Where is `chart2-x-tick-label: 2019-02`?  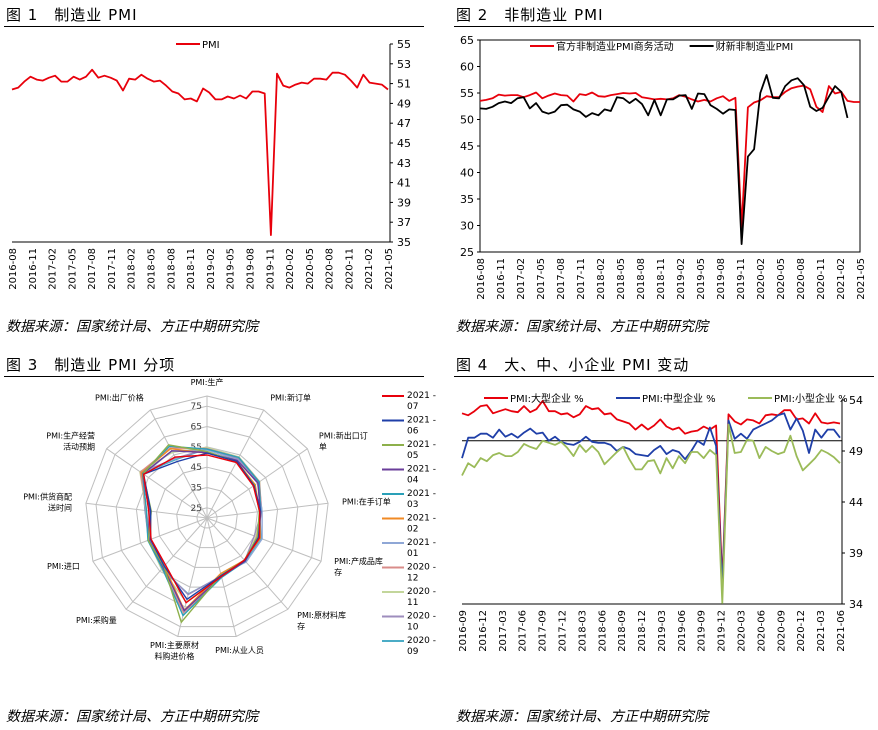
chart2-x-tick-label: 2019-02 is located at coordinates (681, 279).